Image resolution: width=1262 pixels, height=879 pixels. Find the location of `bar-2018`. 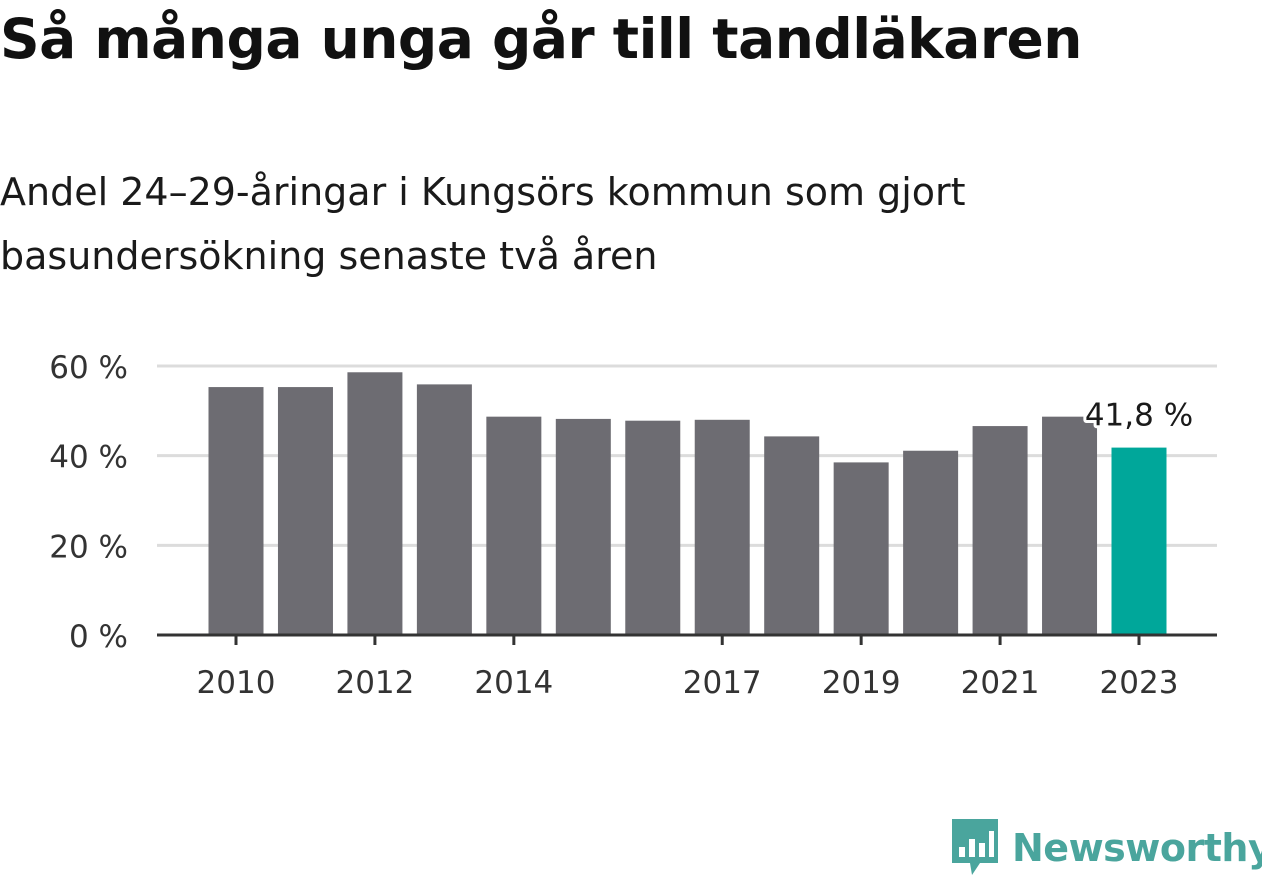

bar-2018 is located at coordinates (792, 535).